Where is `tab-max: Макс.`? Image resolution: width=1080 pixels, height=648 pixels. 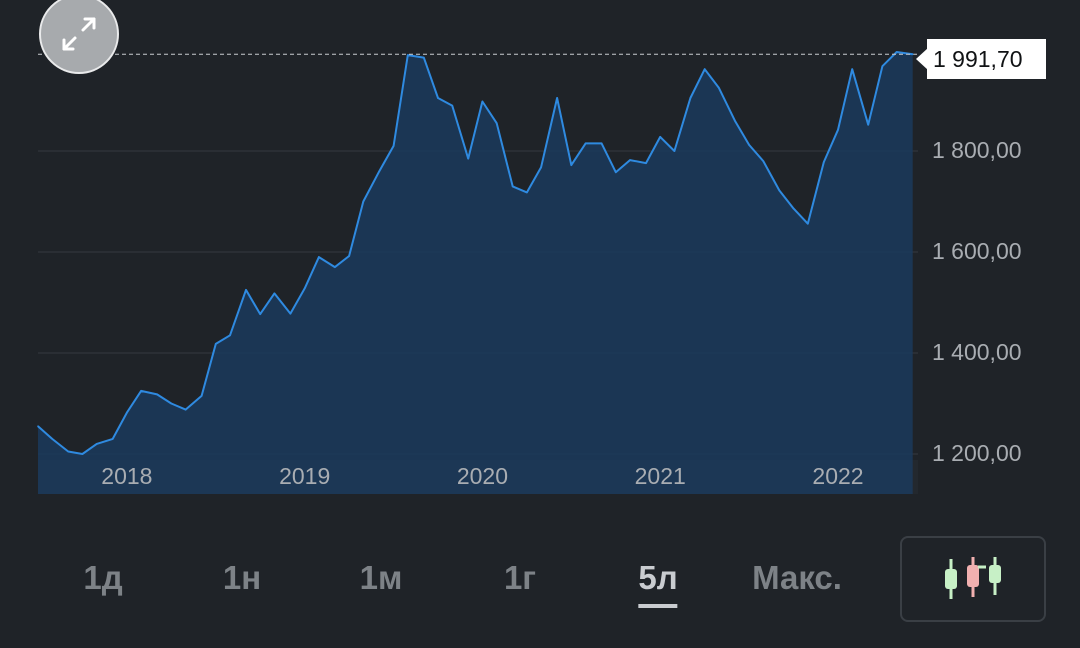 tab-max: Макс. is located at coordinates (797, 580).